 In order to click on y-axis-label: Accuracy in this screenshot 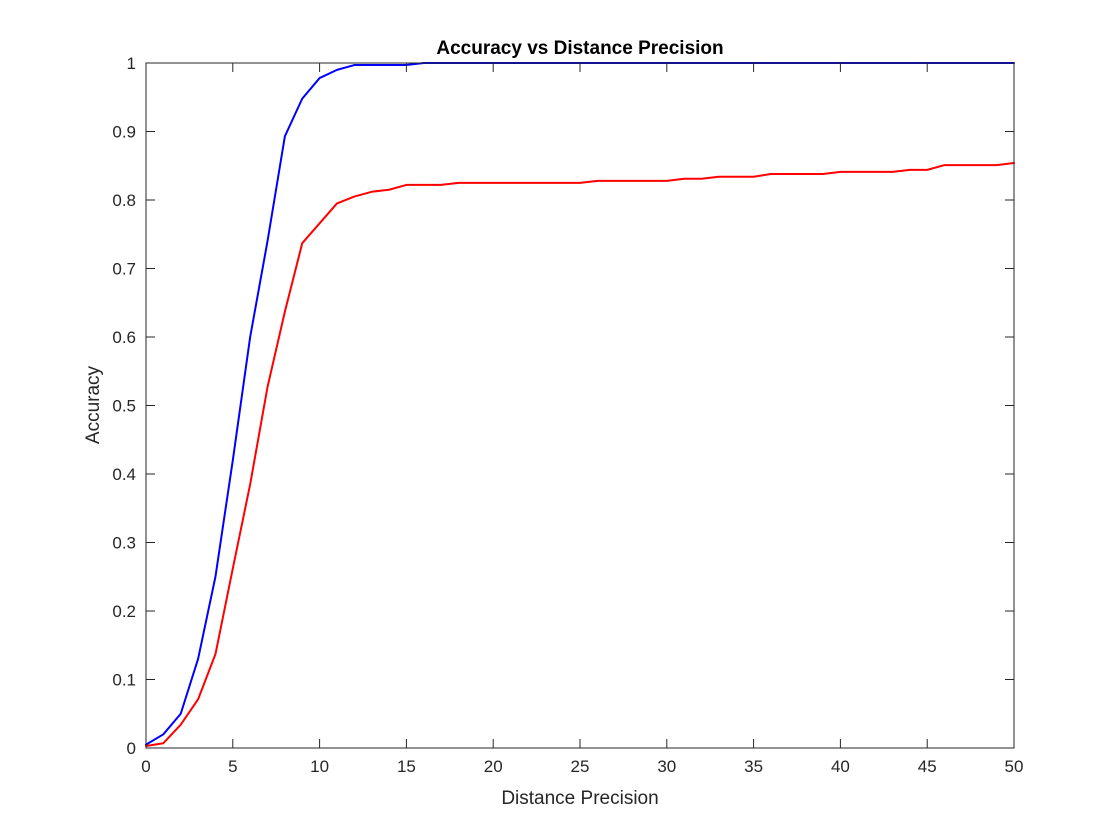, I will do `click(93, 404)`.